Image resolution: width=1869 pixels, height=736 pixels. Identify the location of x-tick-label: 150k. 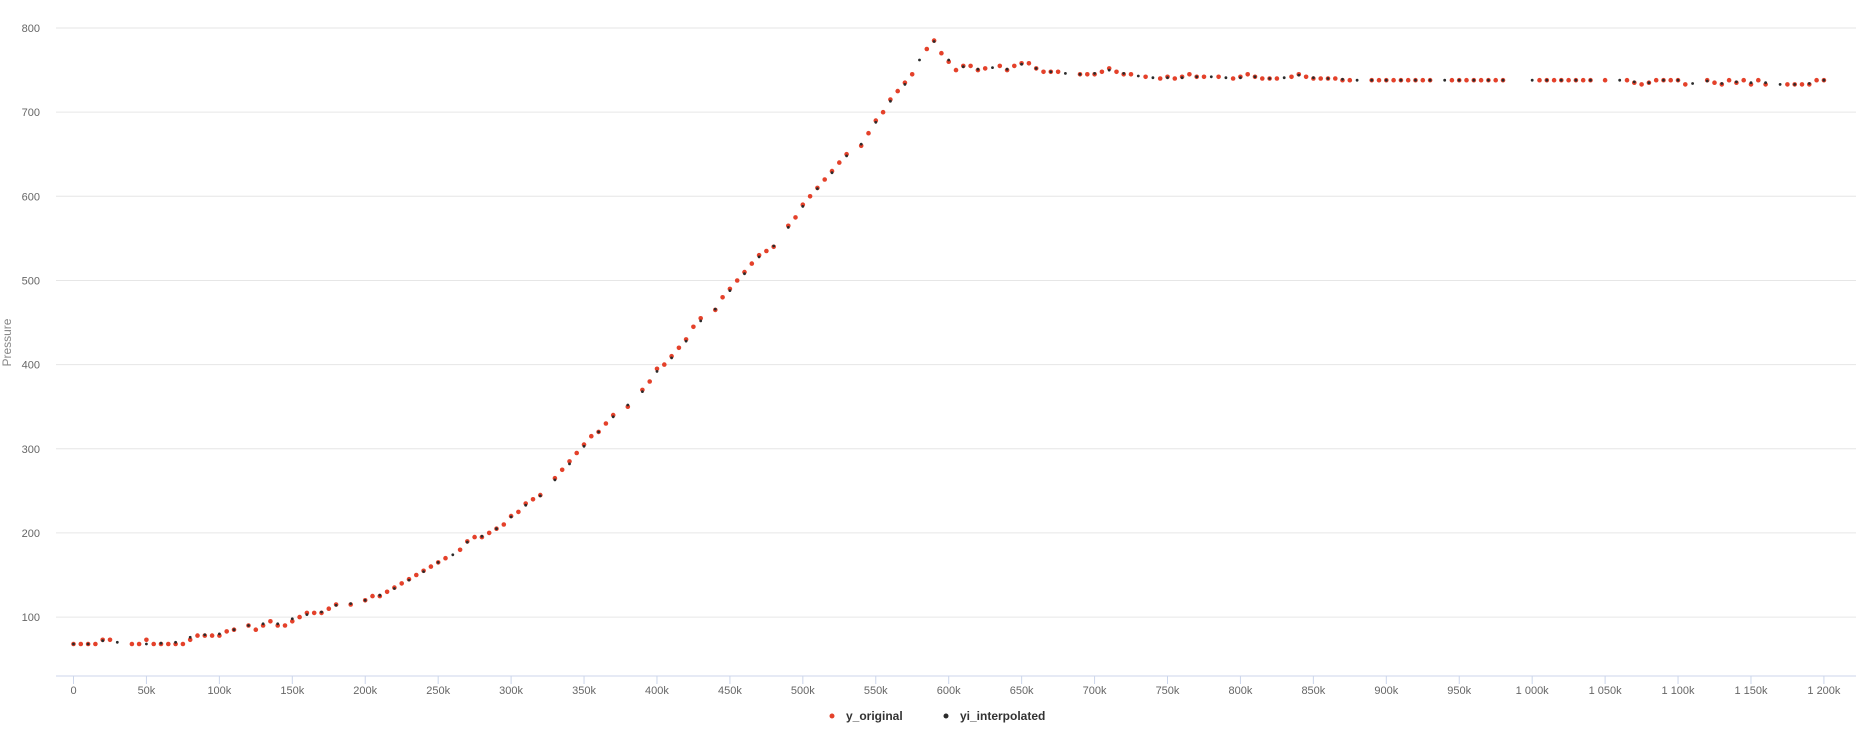
(292, 691).